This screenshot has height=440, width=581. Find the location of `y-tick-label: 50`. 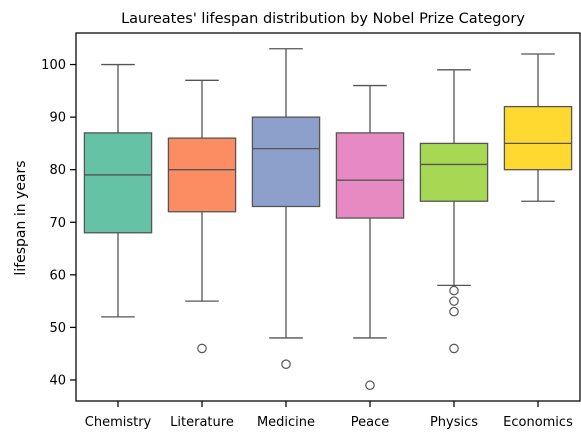

y-tick-label: 50 is located at coordinates (57, 328).